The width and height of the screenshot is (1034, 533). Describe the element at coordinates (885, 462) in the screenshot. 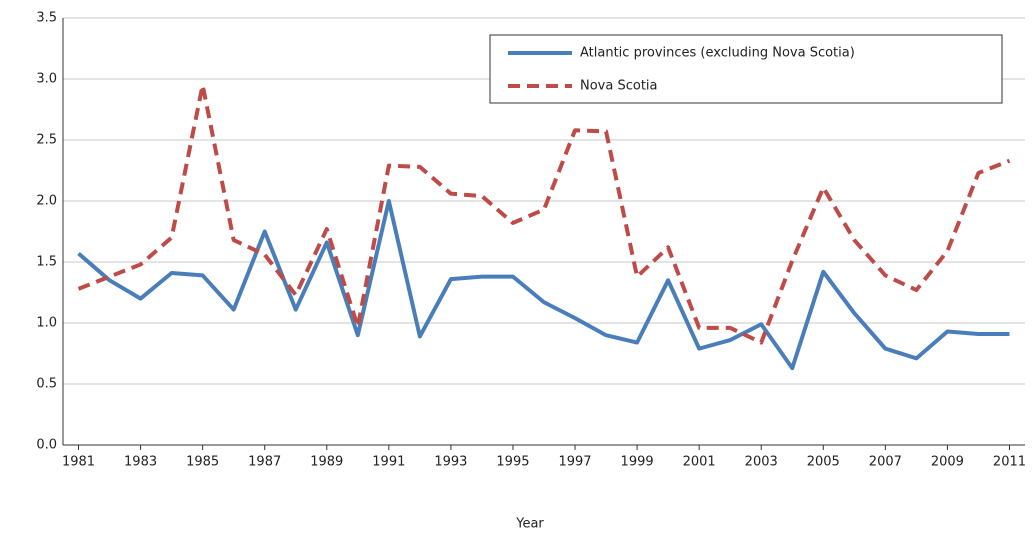

I see `x-tick-label: 2007` at that location.